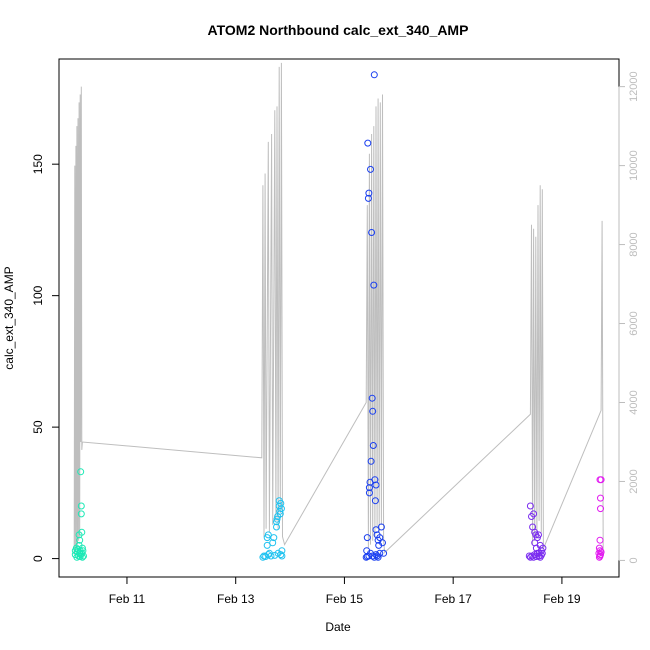 The width and height of the screenshot is (650, 650). Describe the element at coordinates (38, 164) in the screenshot. I see `y-tick-label: 150` at that location.